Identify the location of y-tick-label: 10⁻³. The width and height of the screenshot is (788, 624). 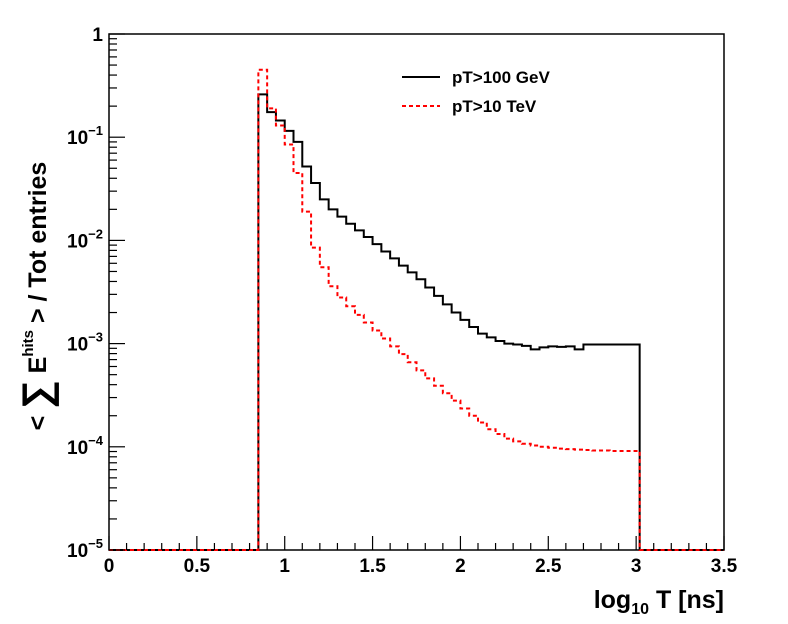
(85, 343).